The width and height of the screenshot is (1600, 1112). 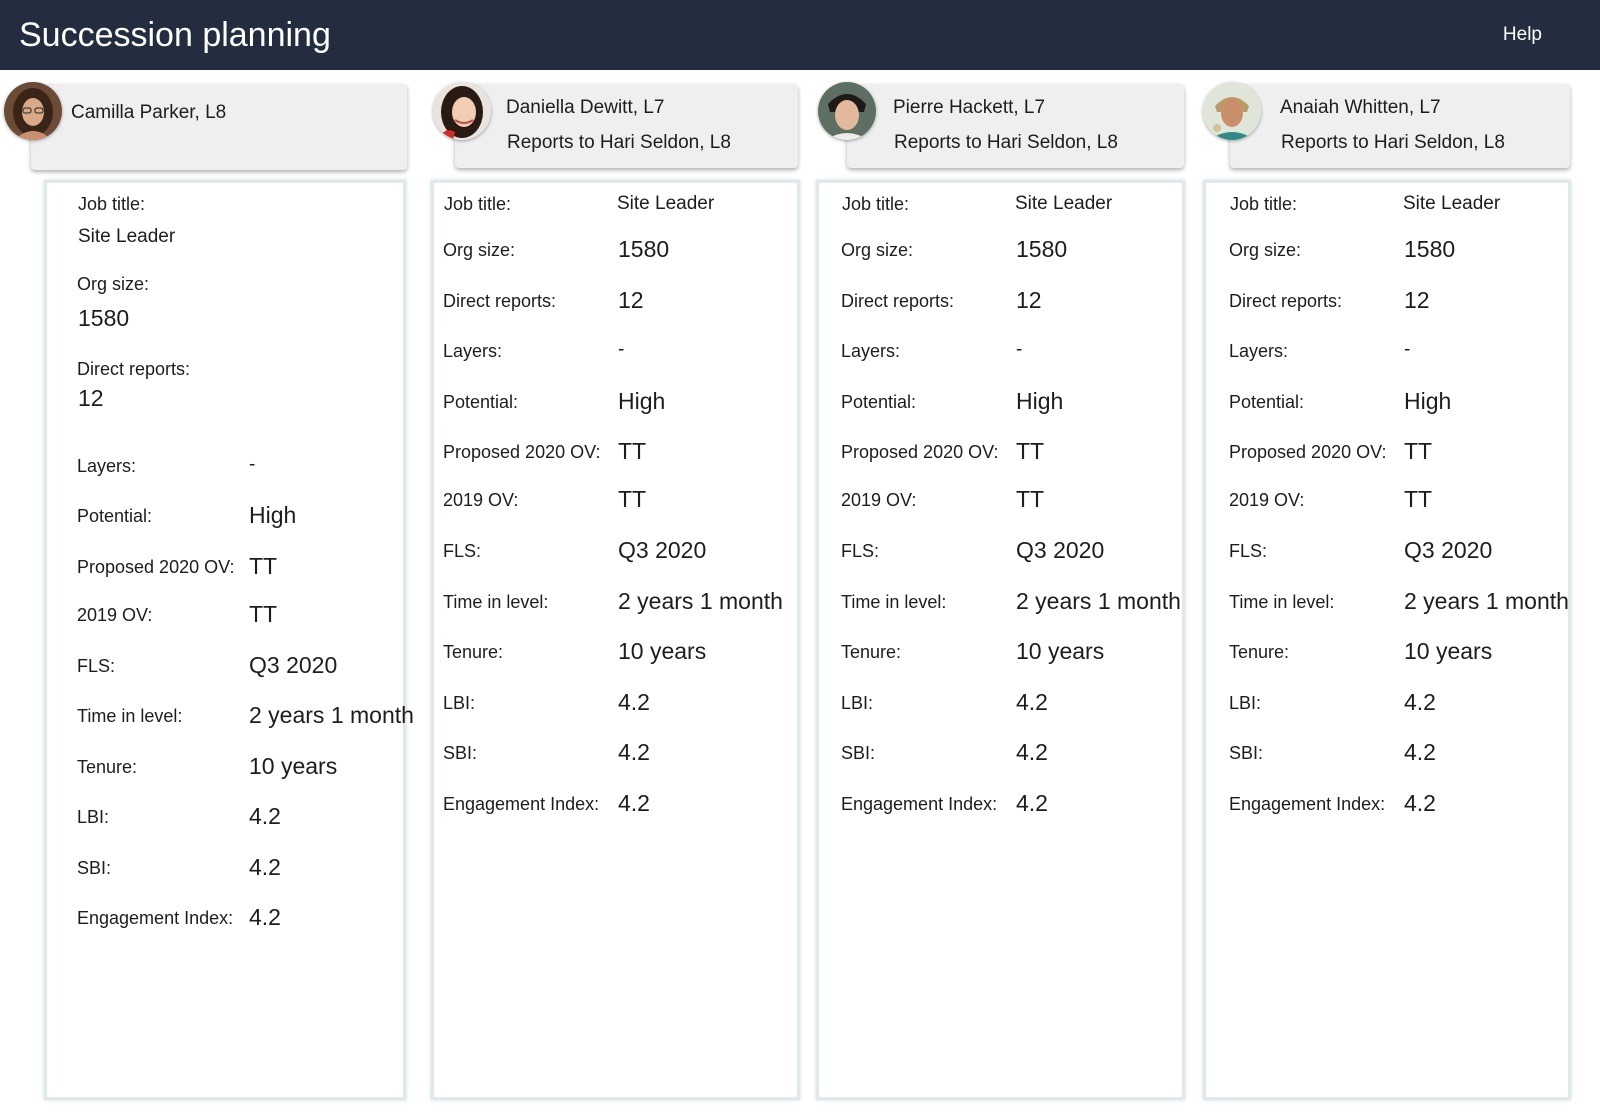 What do you see at coordinates (969, 107) in the screenshot?
I see `candidate-name: Pierre Hackett, L7` at bounding box center [969, 107].